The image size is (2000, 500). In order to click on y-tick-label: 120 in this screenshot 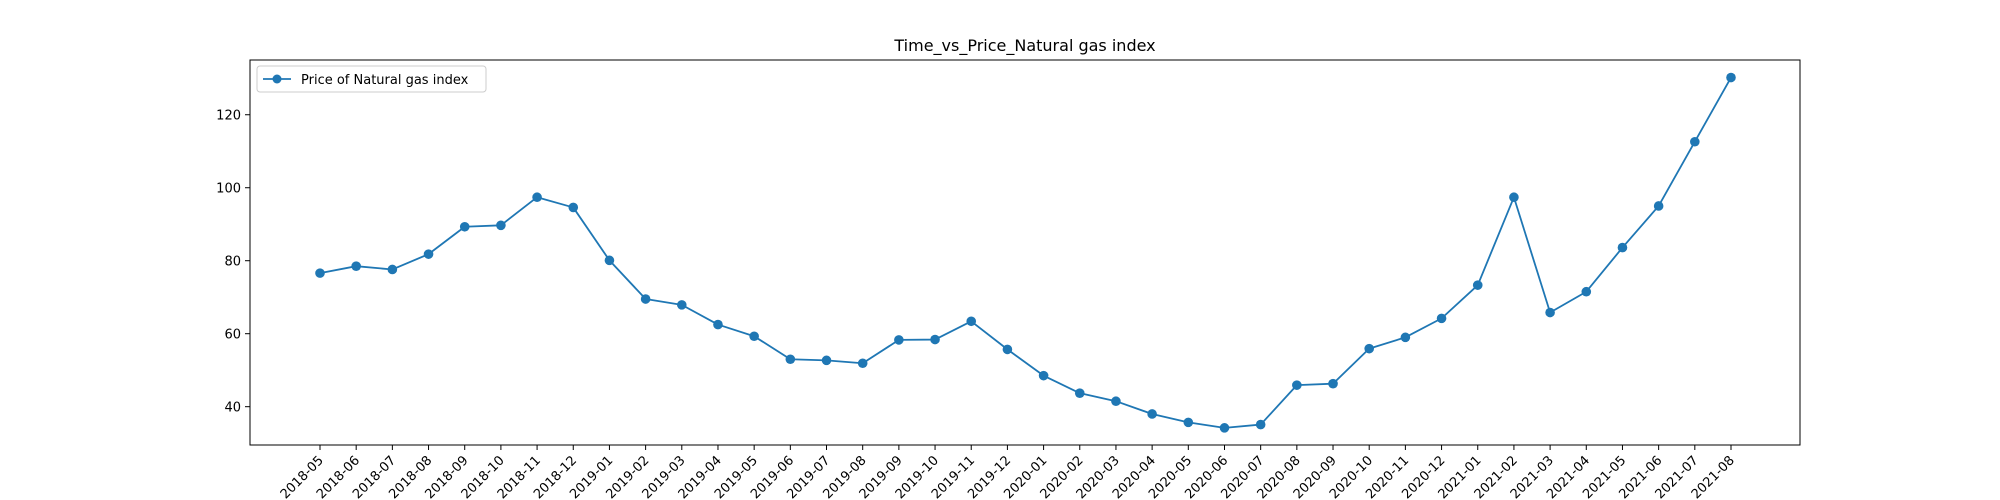, I will do `click(228, 116)`.